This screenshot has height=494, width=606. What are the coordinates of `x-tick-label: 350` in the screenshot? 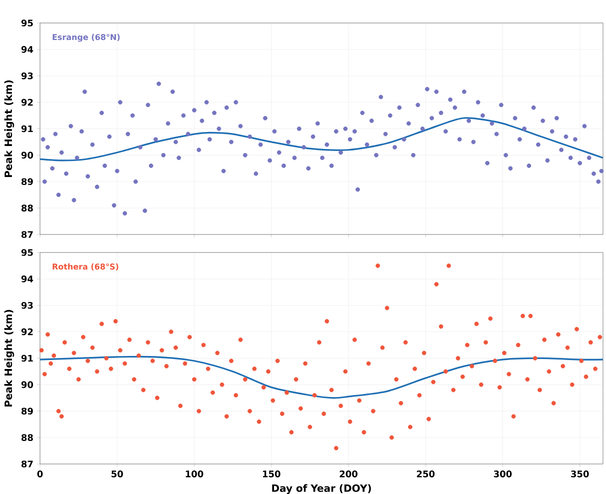 It's located at (580, 474).